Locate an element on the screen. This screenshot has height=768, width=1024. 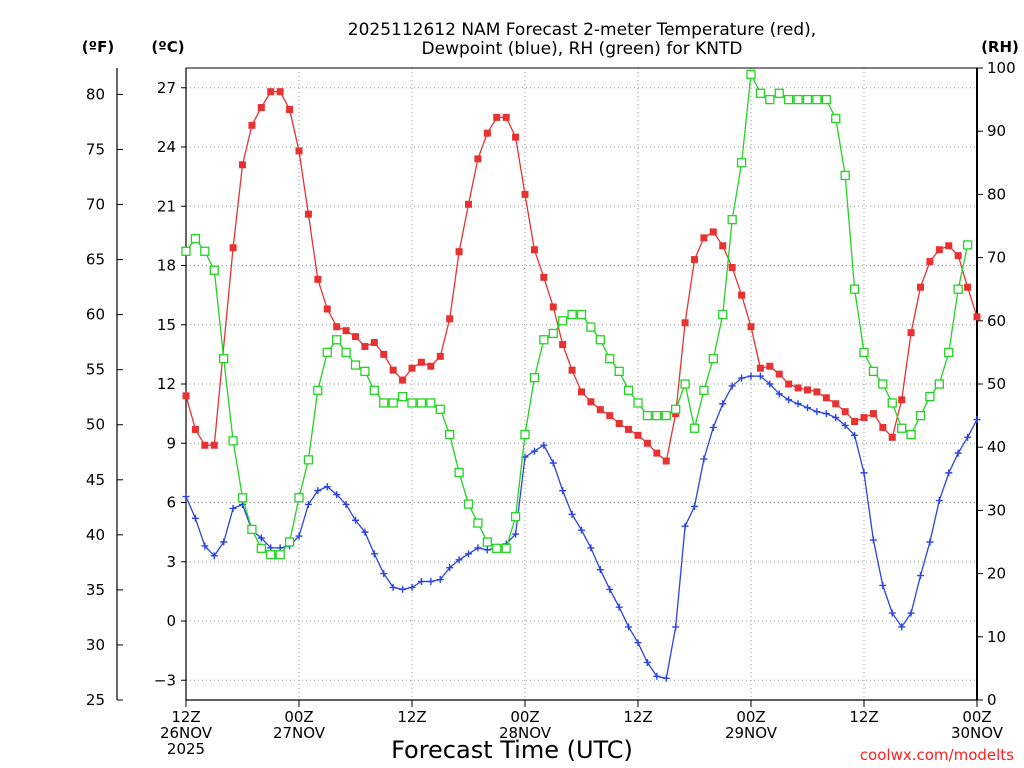
rh-tick-label: 70 is located at coordinates (996, 258).